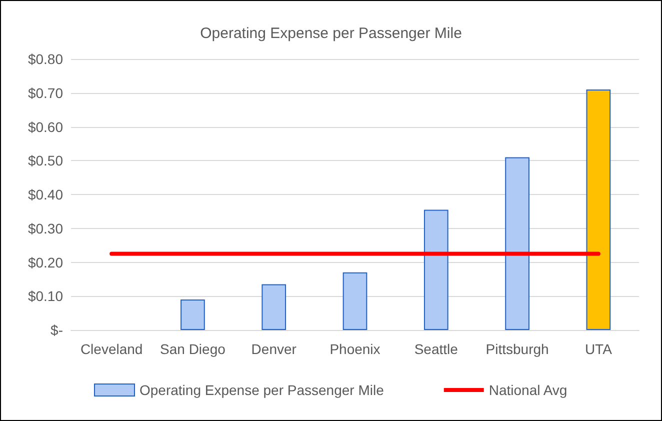  Describe the element at coordinates (57, 330) in the screenshot. I see `y-tick-label: $-` at that location.